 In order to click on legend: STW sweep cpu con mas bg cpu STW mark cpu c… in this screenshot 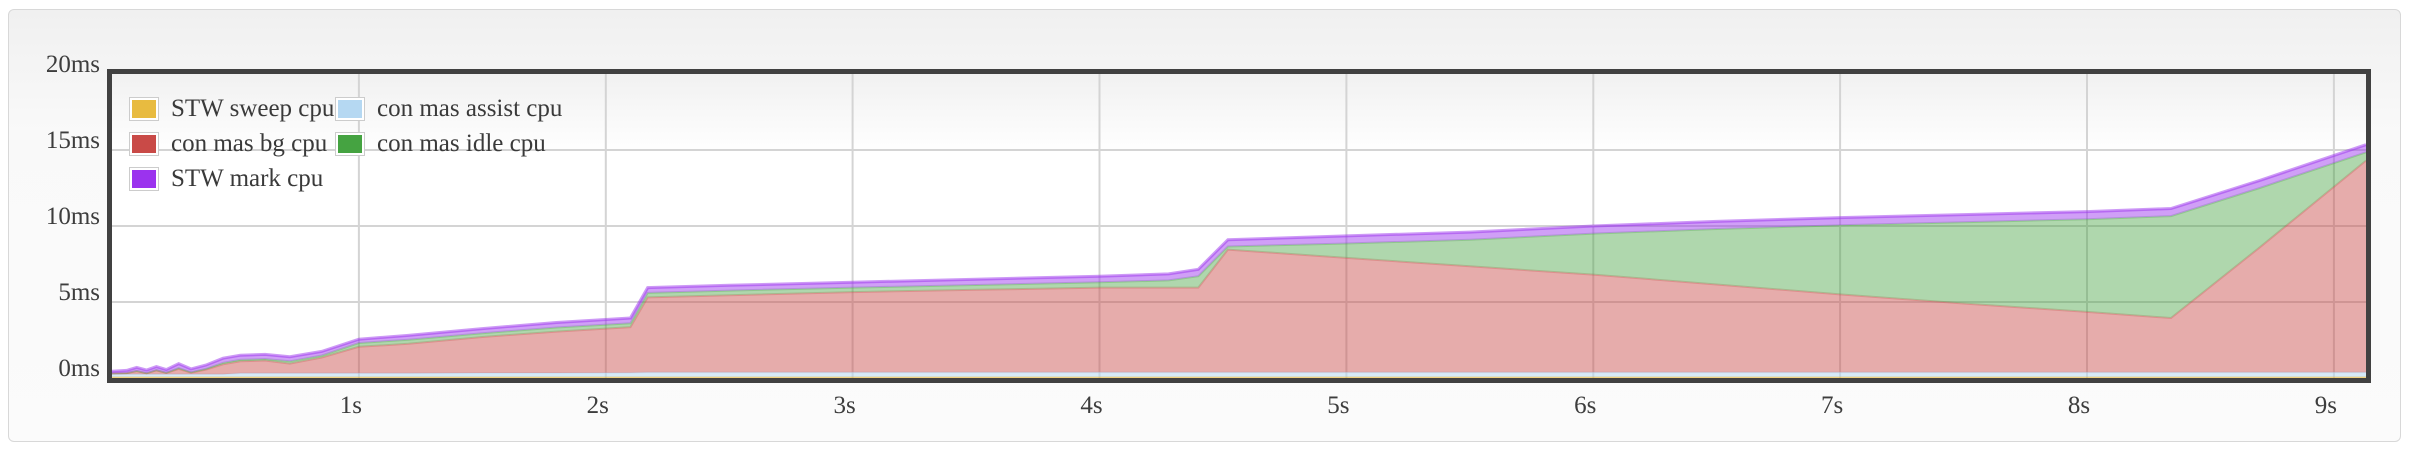, I will do `click(346, 143)`.